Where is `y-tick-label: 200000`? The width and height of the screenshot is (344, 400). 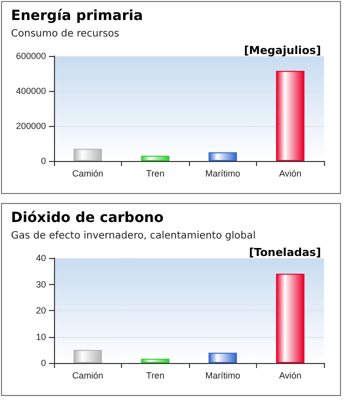
y-tick-label: 200000 is located at coordinates (31, 126).